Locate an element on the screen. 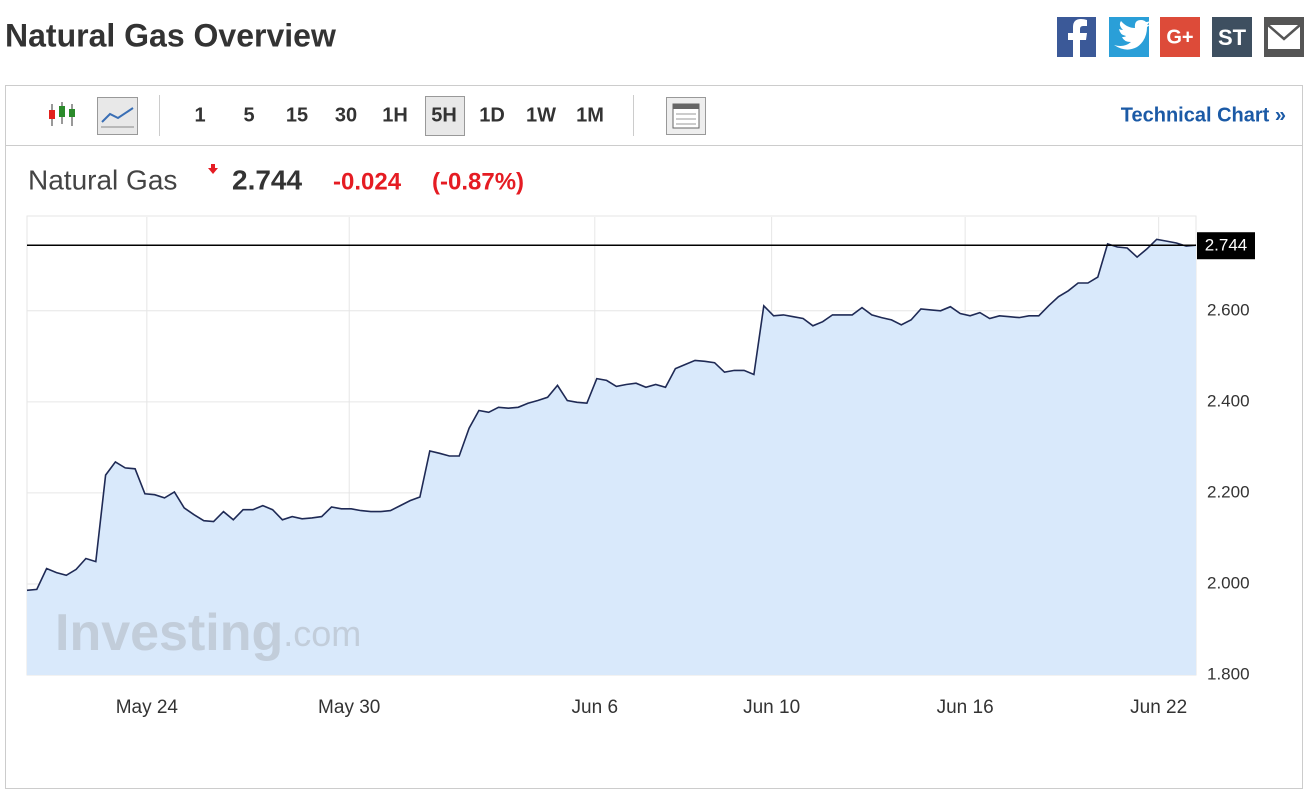 The image size is (1315, 800). interval-button: 30 is located at coordinates (346, 115).